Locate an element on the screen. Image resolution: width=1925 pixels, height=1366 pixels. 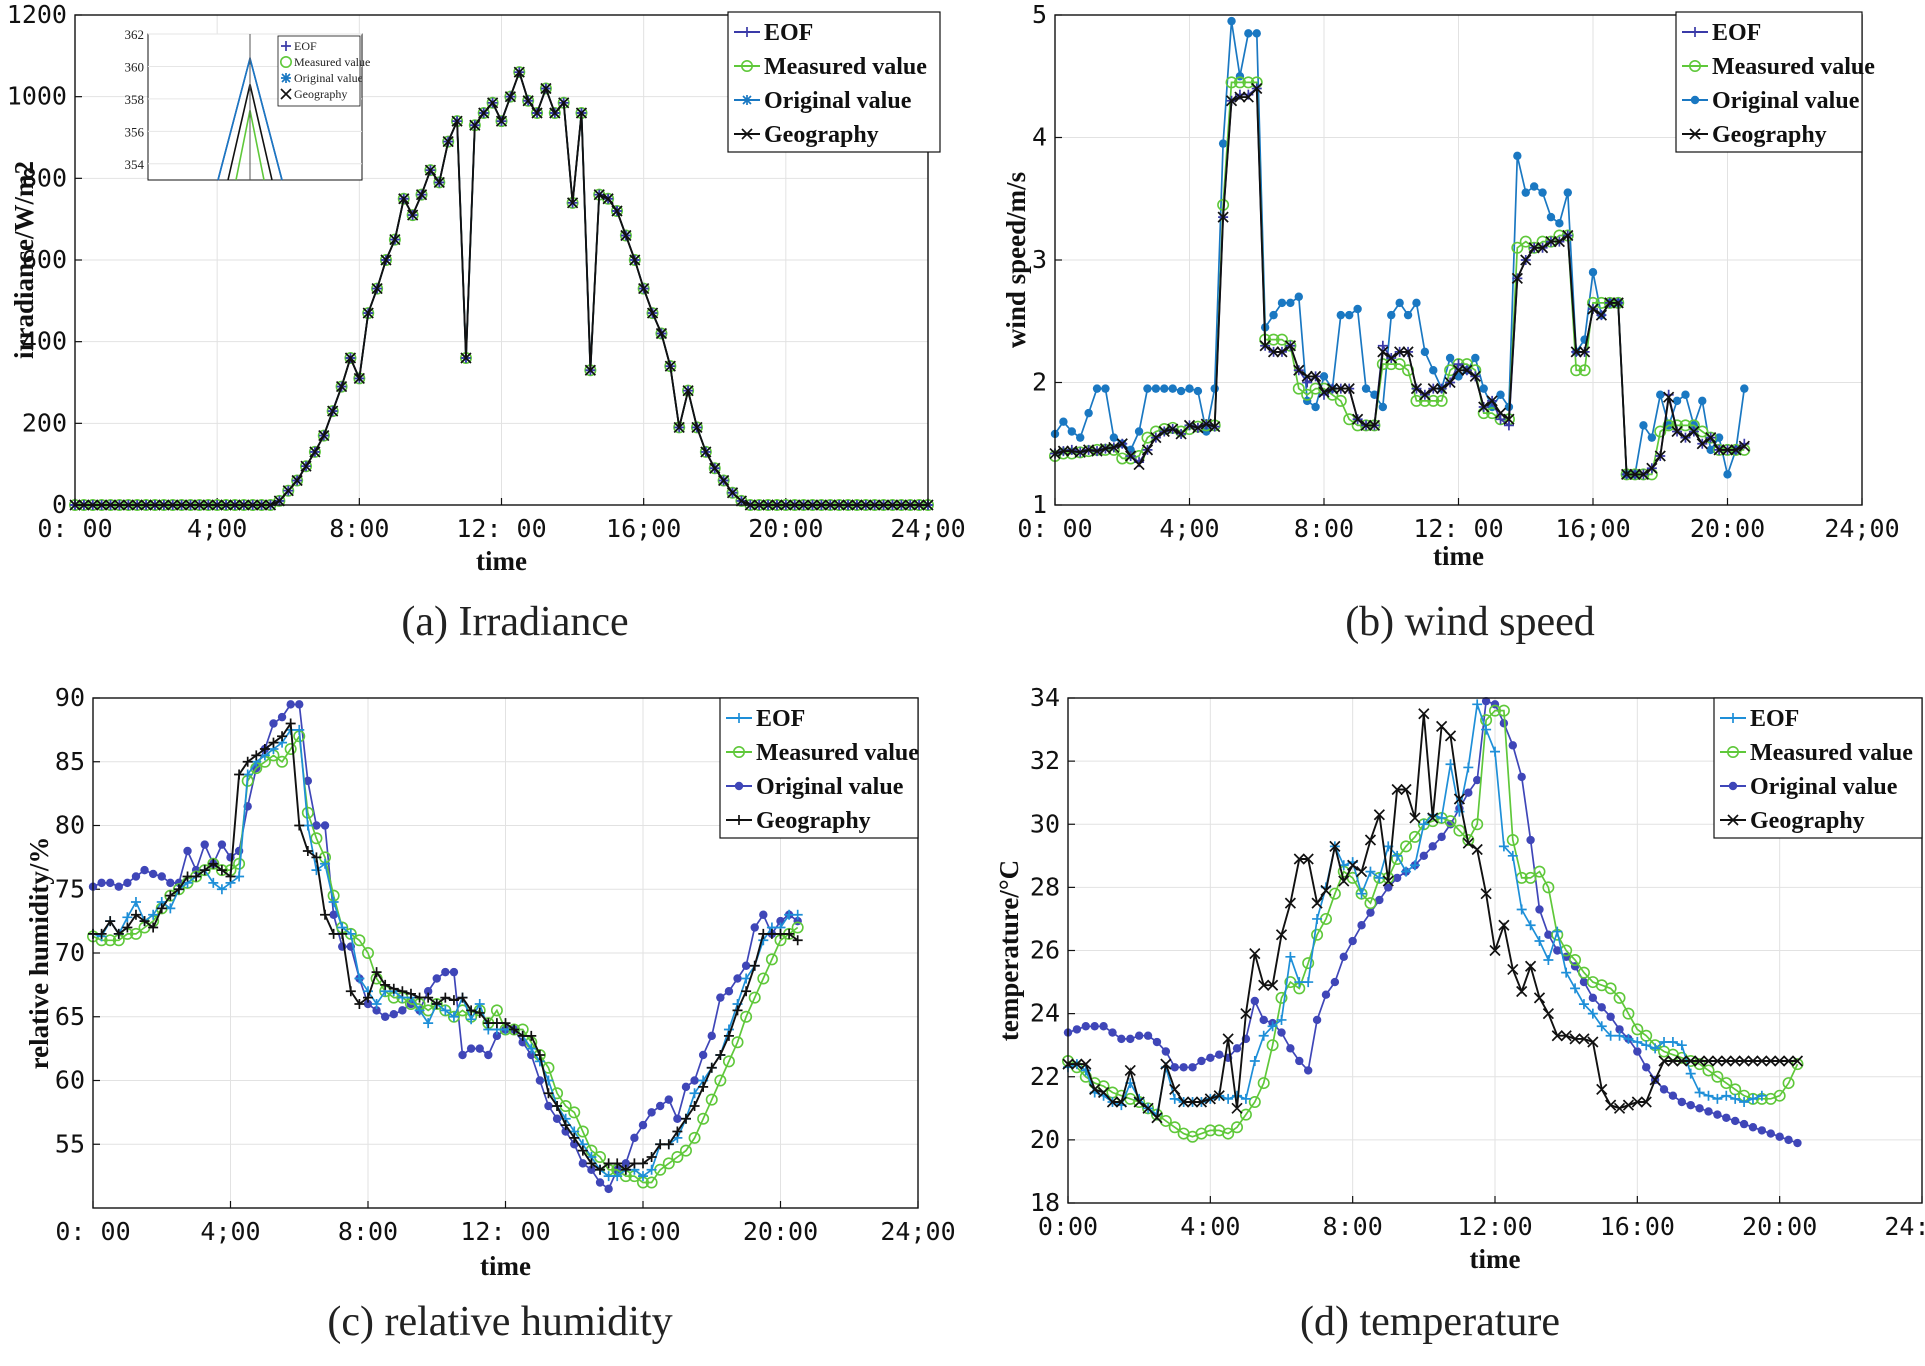
inset-legend-box is located at coordinates (319, 71).